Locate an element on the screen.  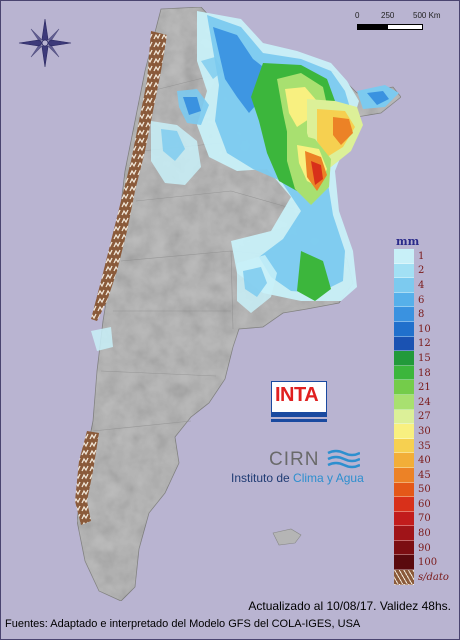
institute-prefix: Instituto de is located at coordinates (262, 478).